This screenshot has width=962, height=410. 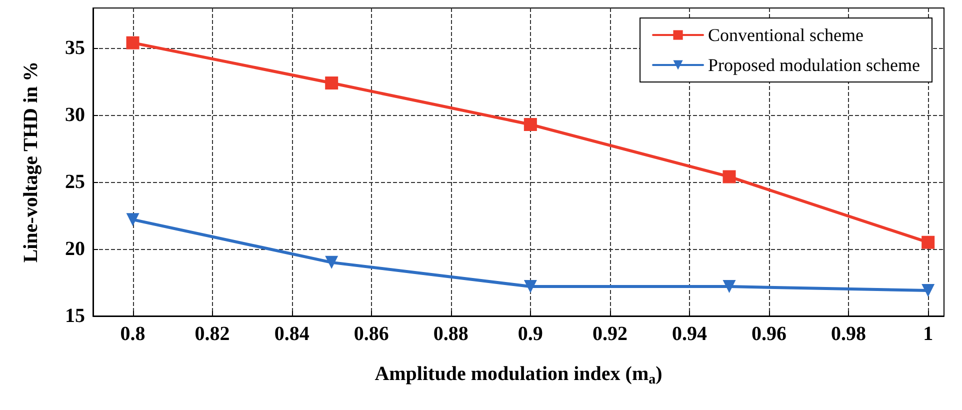 I want to click on y-tick-label: 20, so click(x=75, y=249).